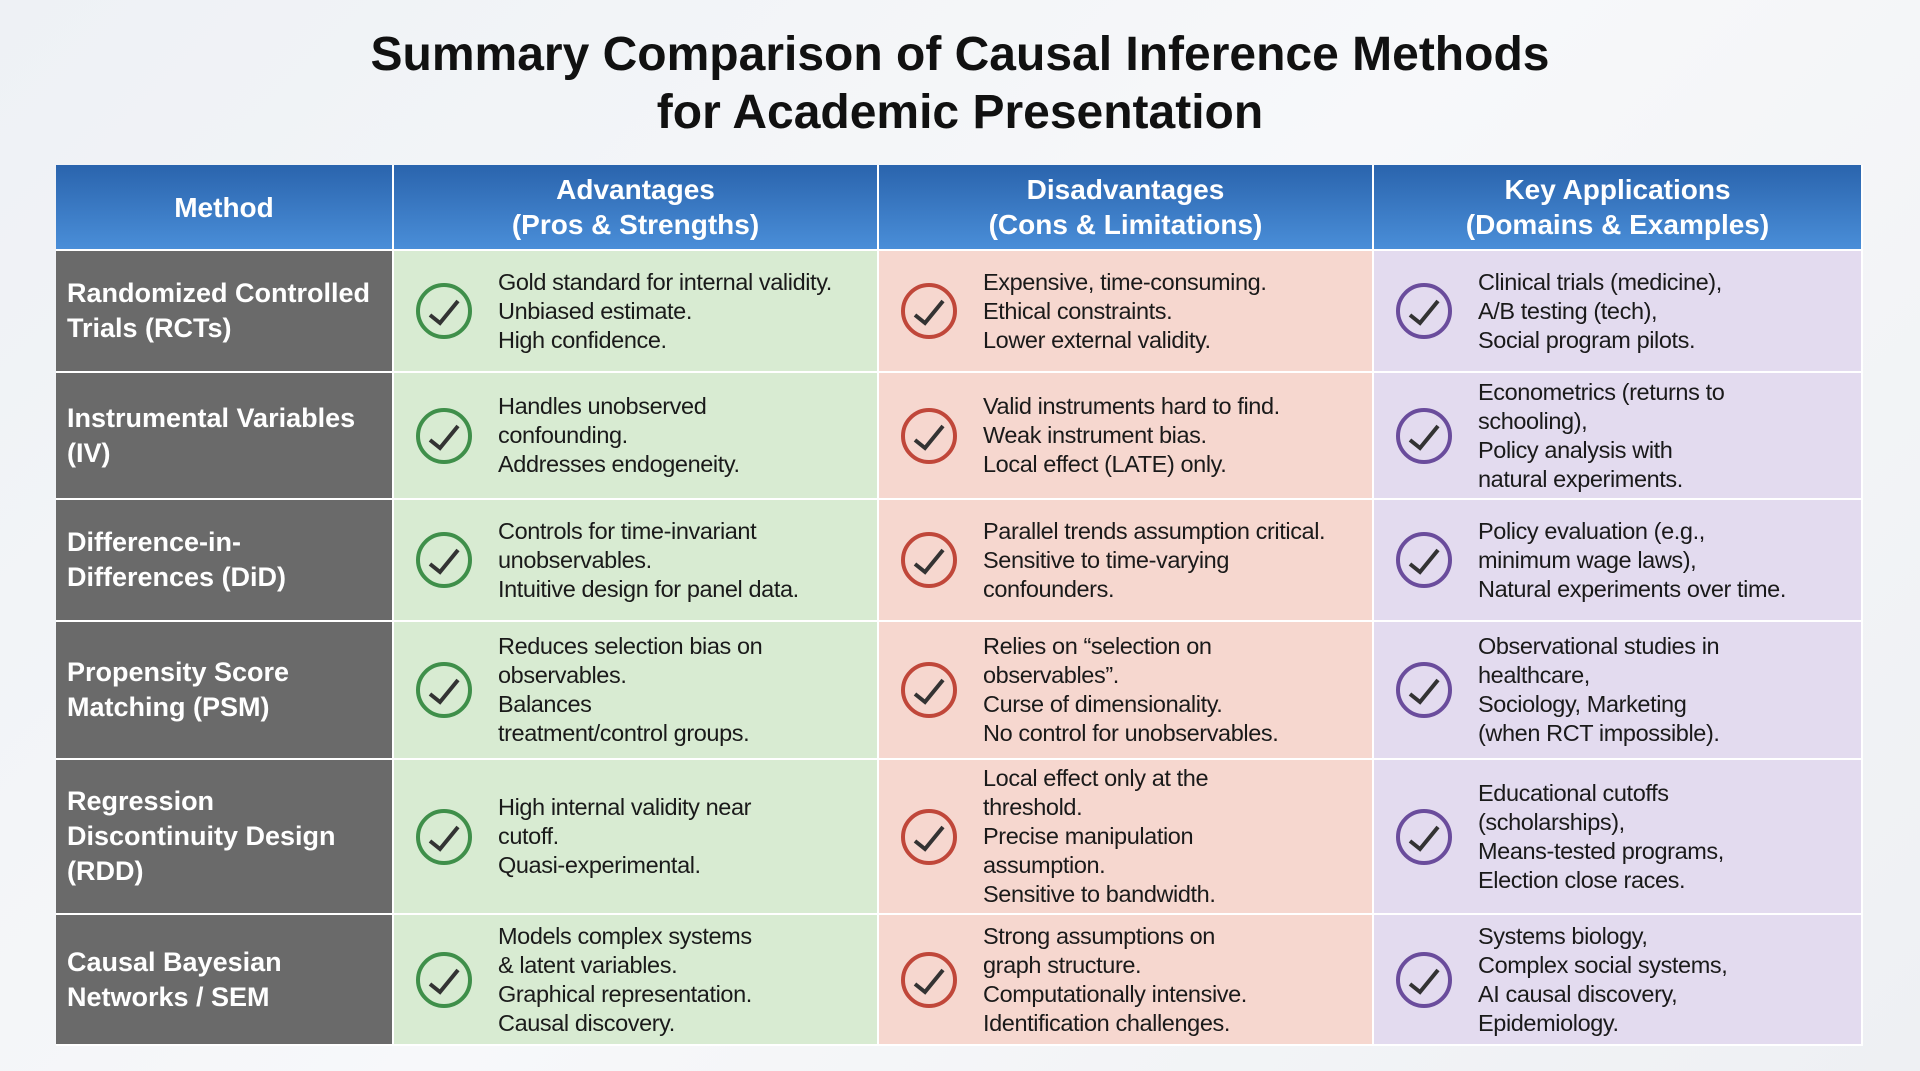 The height and width of the screenshot is (1071, 1920). What do you see at coordinates (218, 293) in the screenshot?
I see `text-line: Randomized Controlled` at bounding box center [218, 293].